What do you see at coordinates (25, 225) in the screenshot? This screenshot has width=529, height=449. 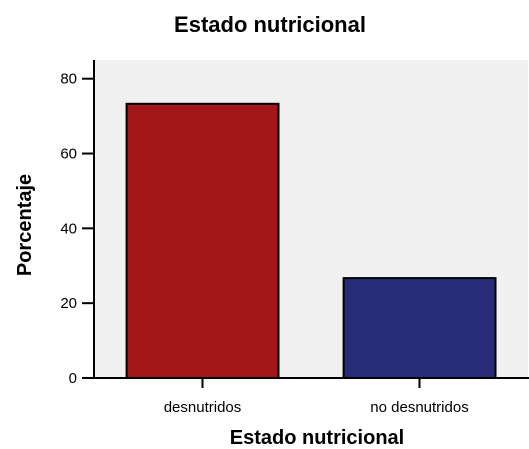 I see `y-axis-title: Porcentaje` at bounding box center [25, 225].